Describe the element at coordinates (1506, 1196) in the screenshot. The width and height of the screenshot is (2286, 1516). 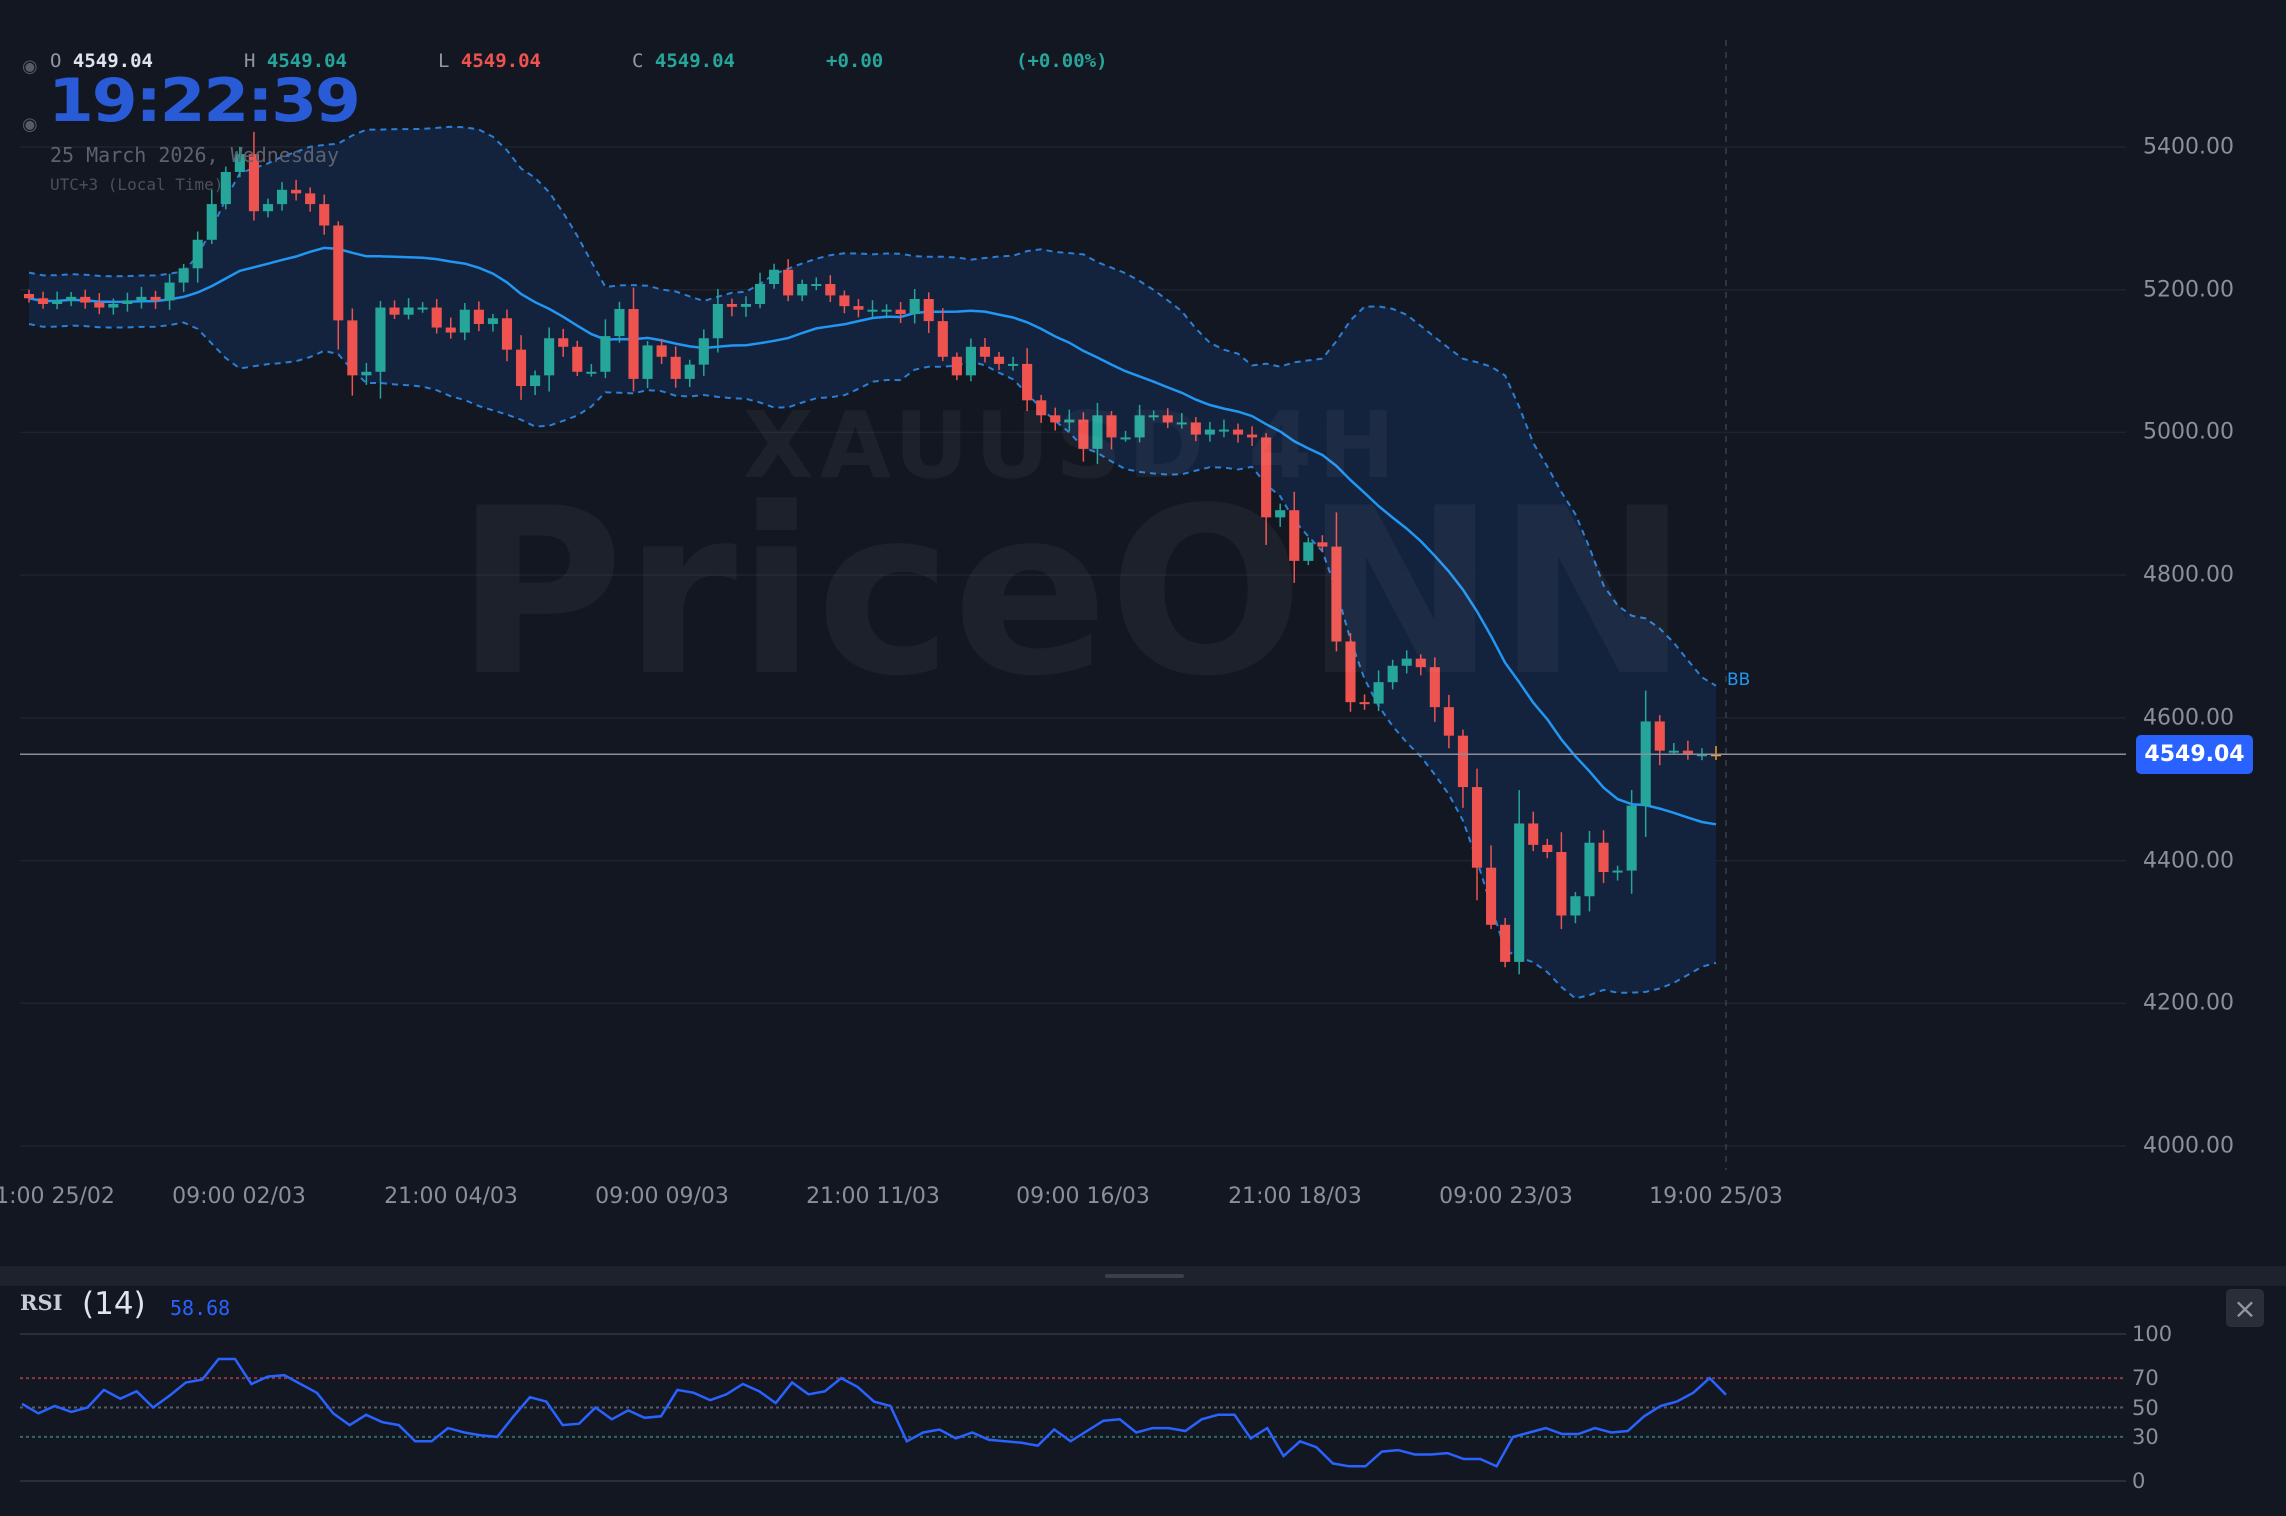
I see `time-tick-label: 09:00 23/03` at that location.